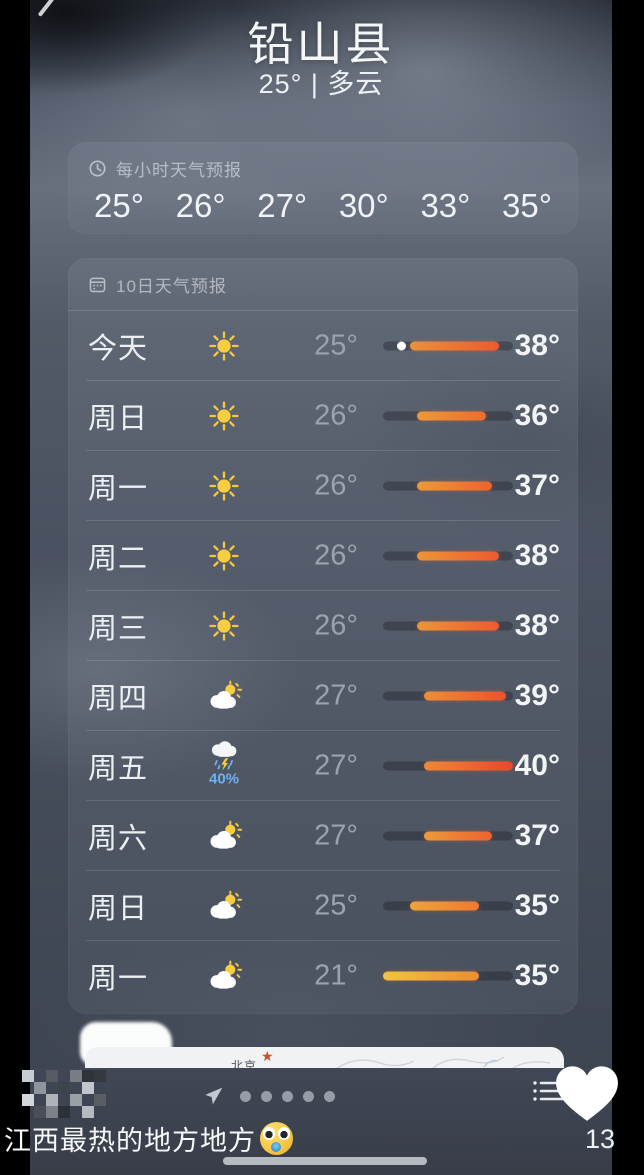 The height and width of the screenshot is (1175, 644). What do you see at coordinates (276, 1138) in the screenshot?
I see `astonished-face-emoji` at bounding box center [276, 1138].